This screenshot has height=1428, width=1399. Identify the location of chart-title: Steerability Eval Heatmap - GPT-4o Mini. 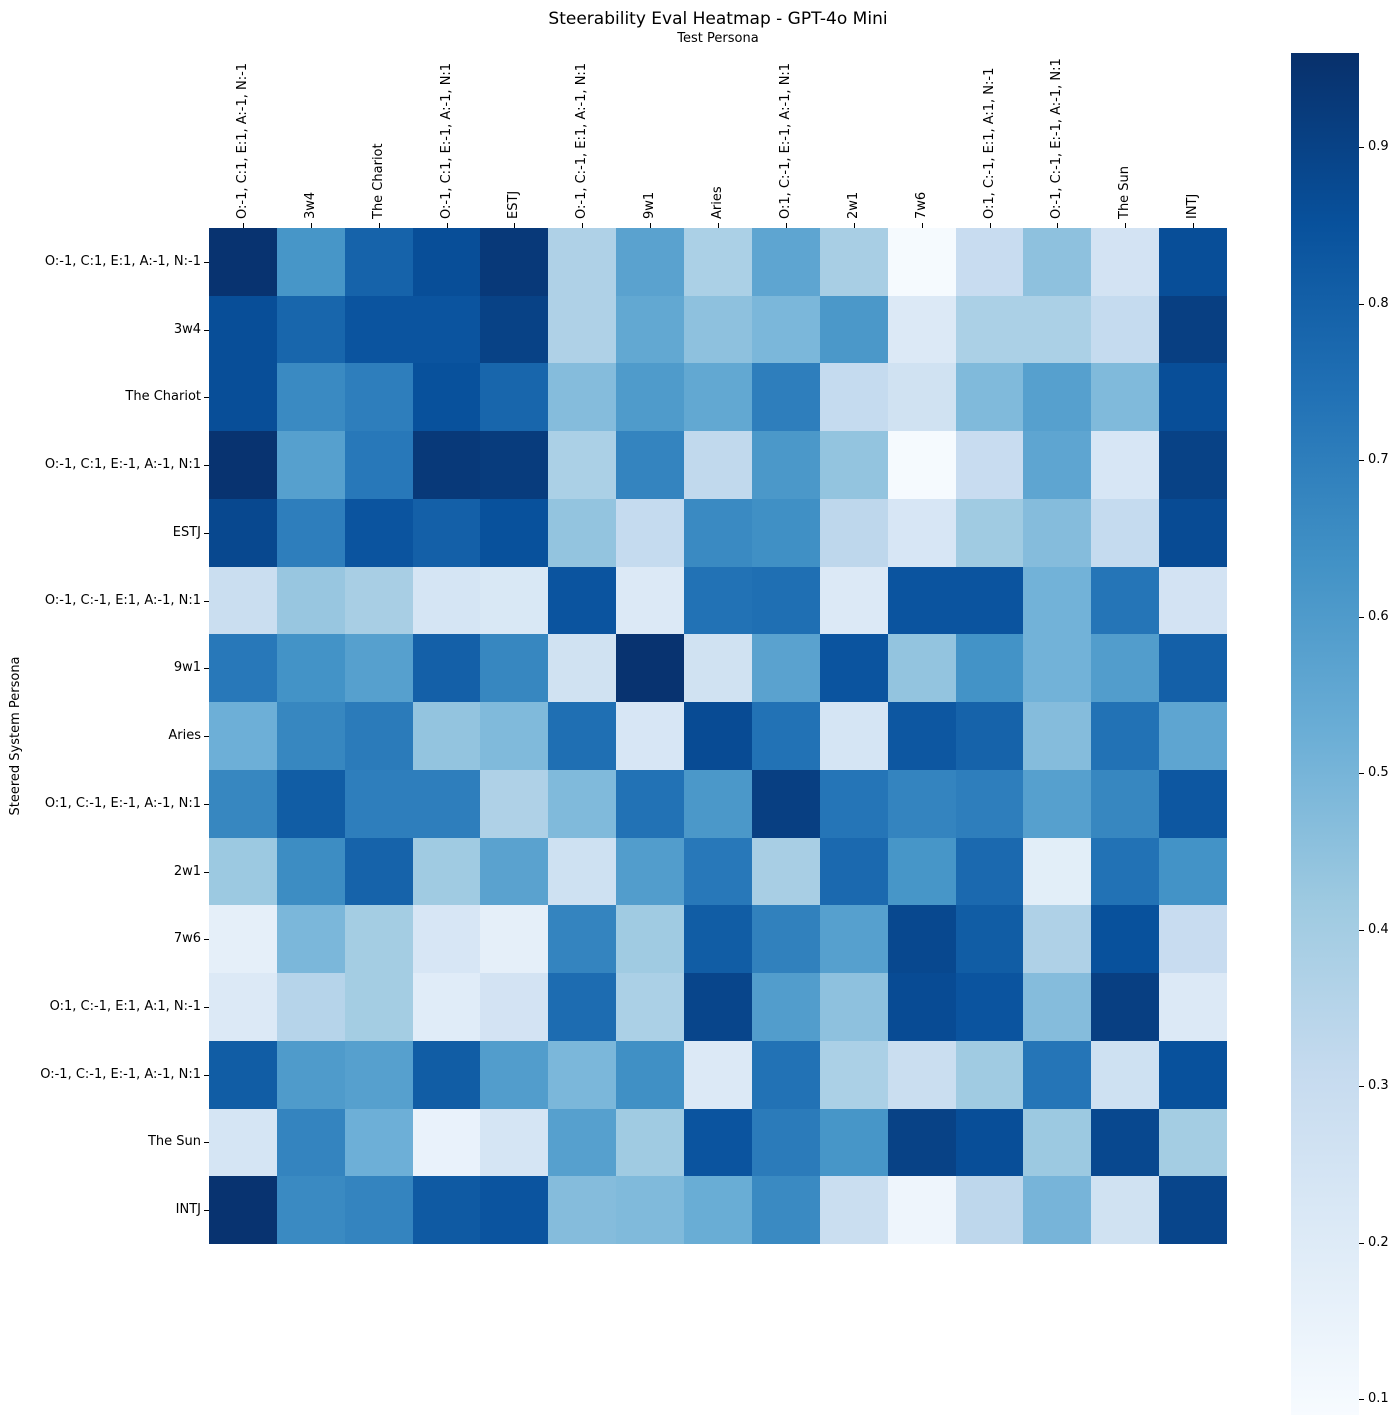
(718, 19).